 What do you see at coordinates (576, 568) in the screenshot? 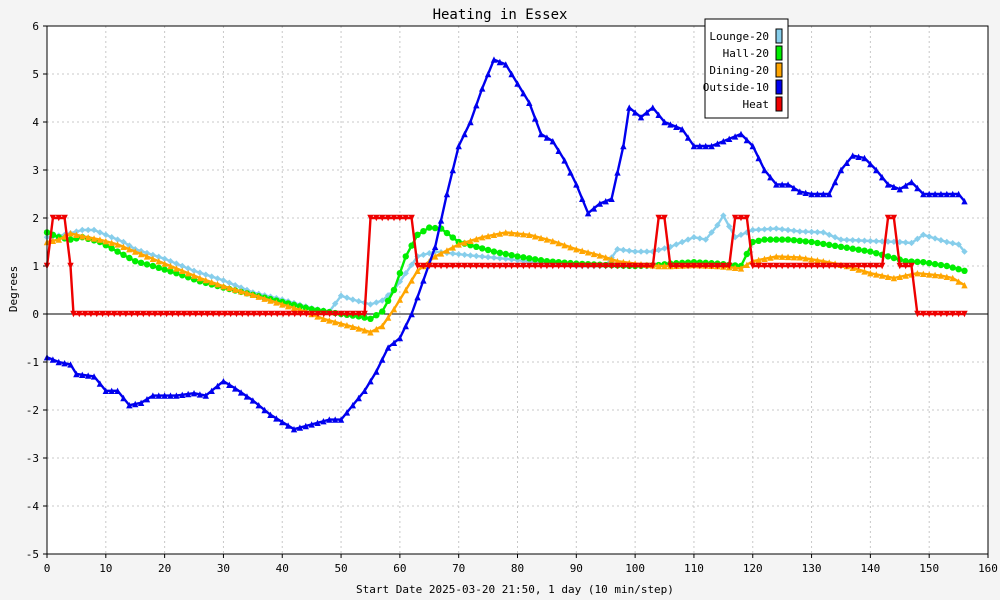
I see `x-tick-label: 90` at bounding box center [576, 568].